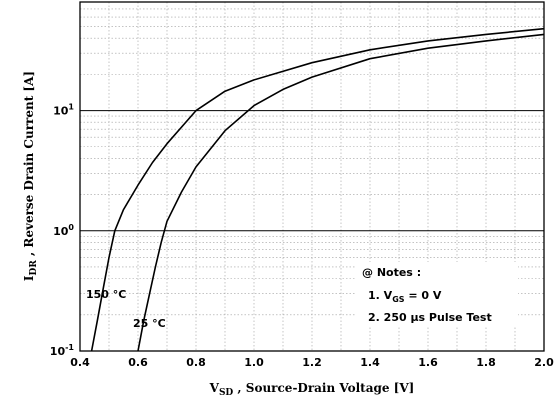 The width and height of the screenshot is (555, 403). I want to click on x-tick-labels: 0.4 0.6 0.8 1.0 1.2 1.4 1.6 1.8 2.0, so click(312, 362).